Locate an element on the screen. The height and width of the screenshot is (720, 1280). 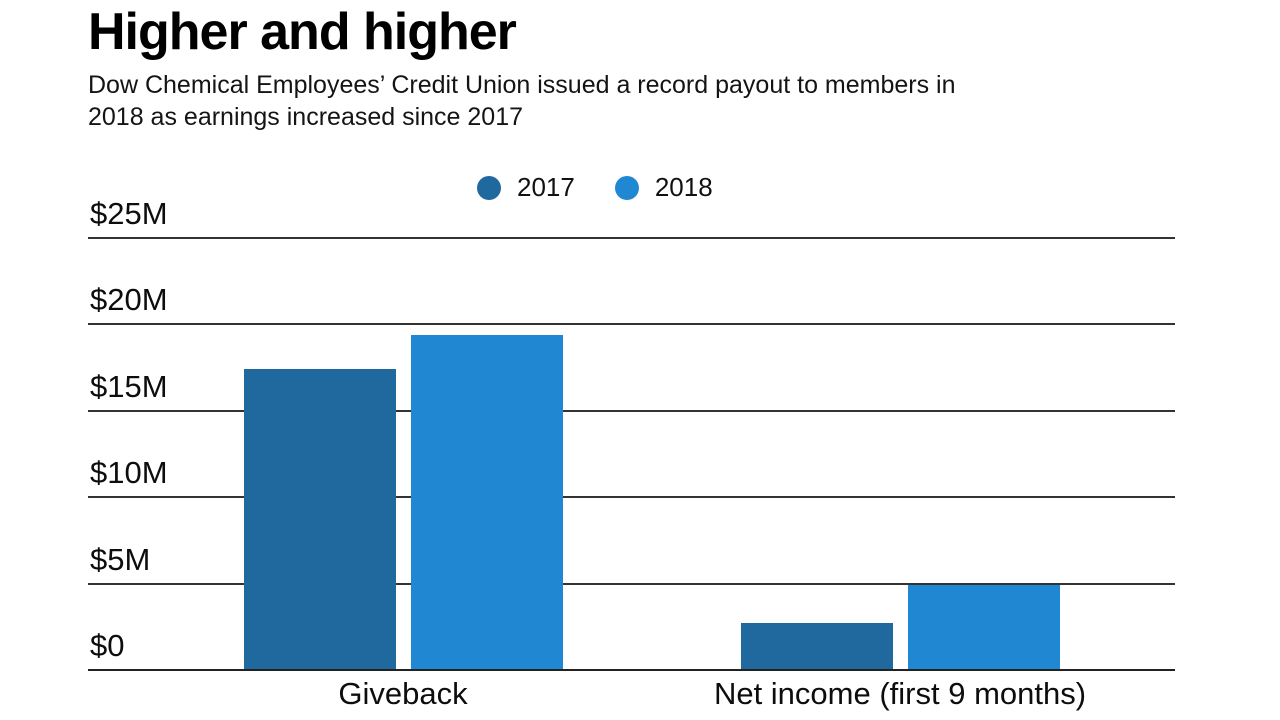
gridline-20m is located at coordinates (631, 324).